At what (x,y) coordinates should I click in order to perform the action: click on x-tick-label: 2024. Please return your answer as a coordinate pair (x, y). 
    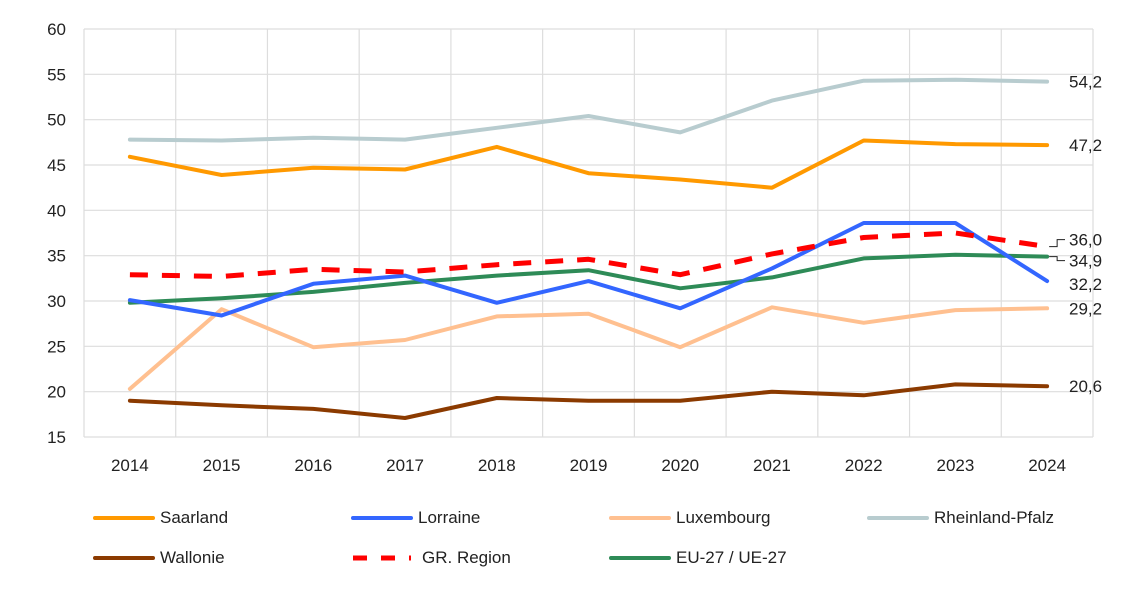
    Looking at the image, I should click on (1047, 465).